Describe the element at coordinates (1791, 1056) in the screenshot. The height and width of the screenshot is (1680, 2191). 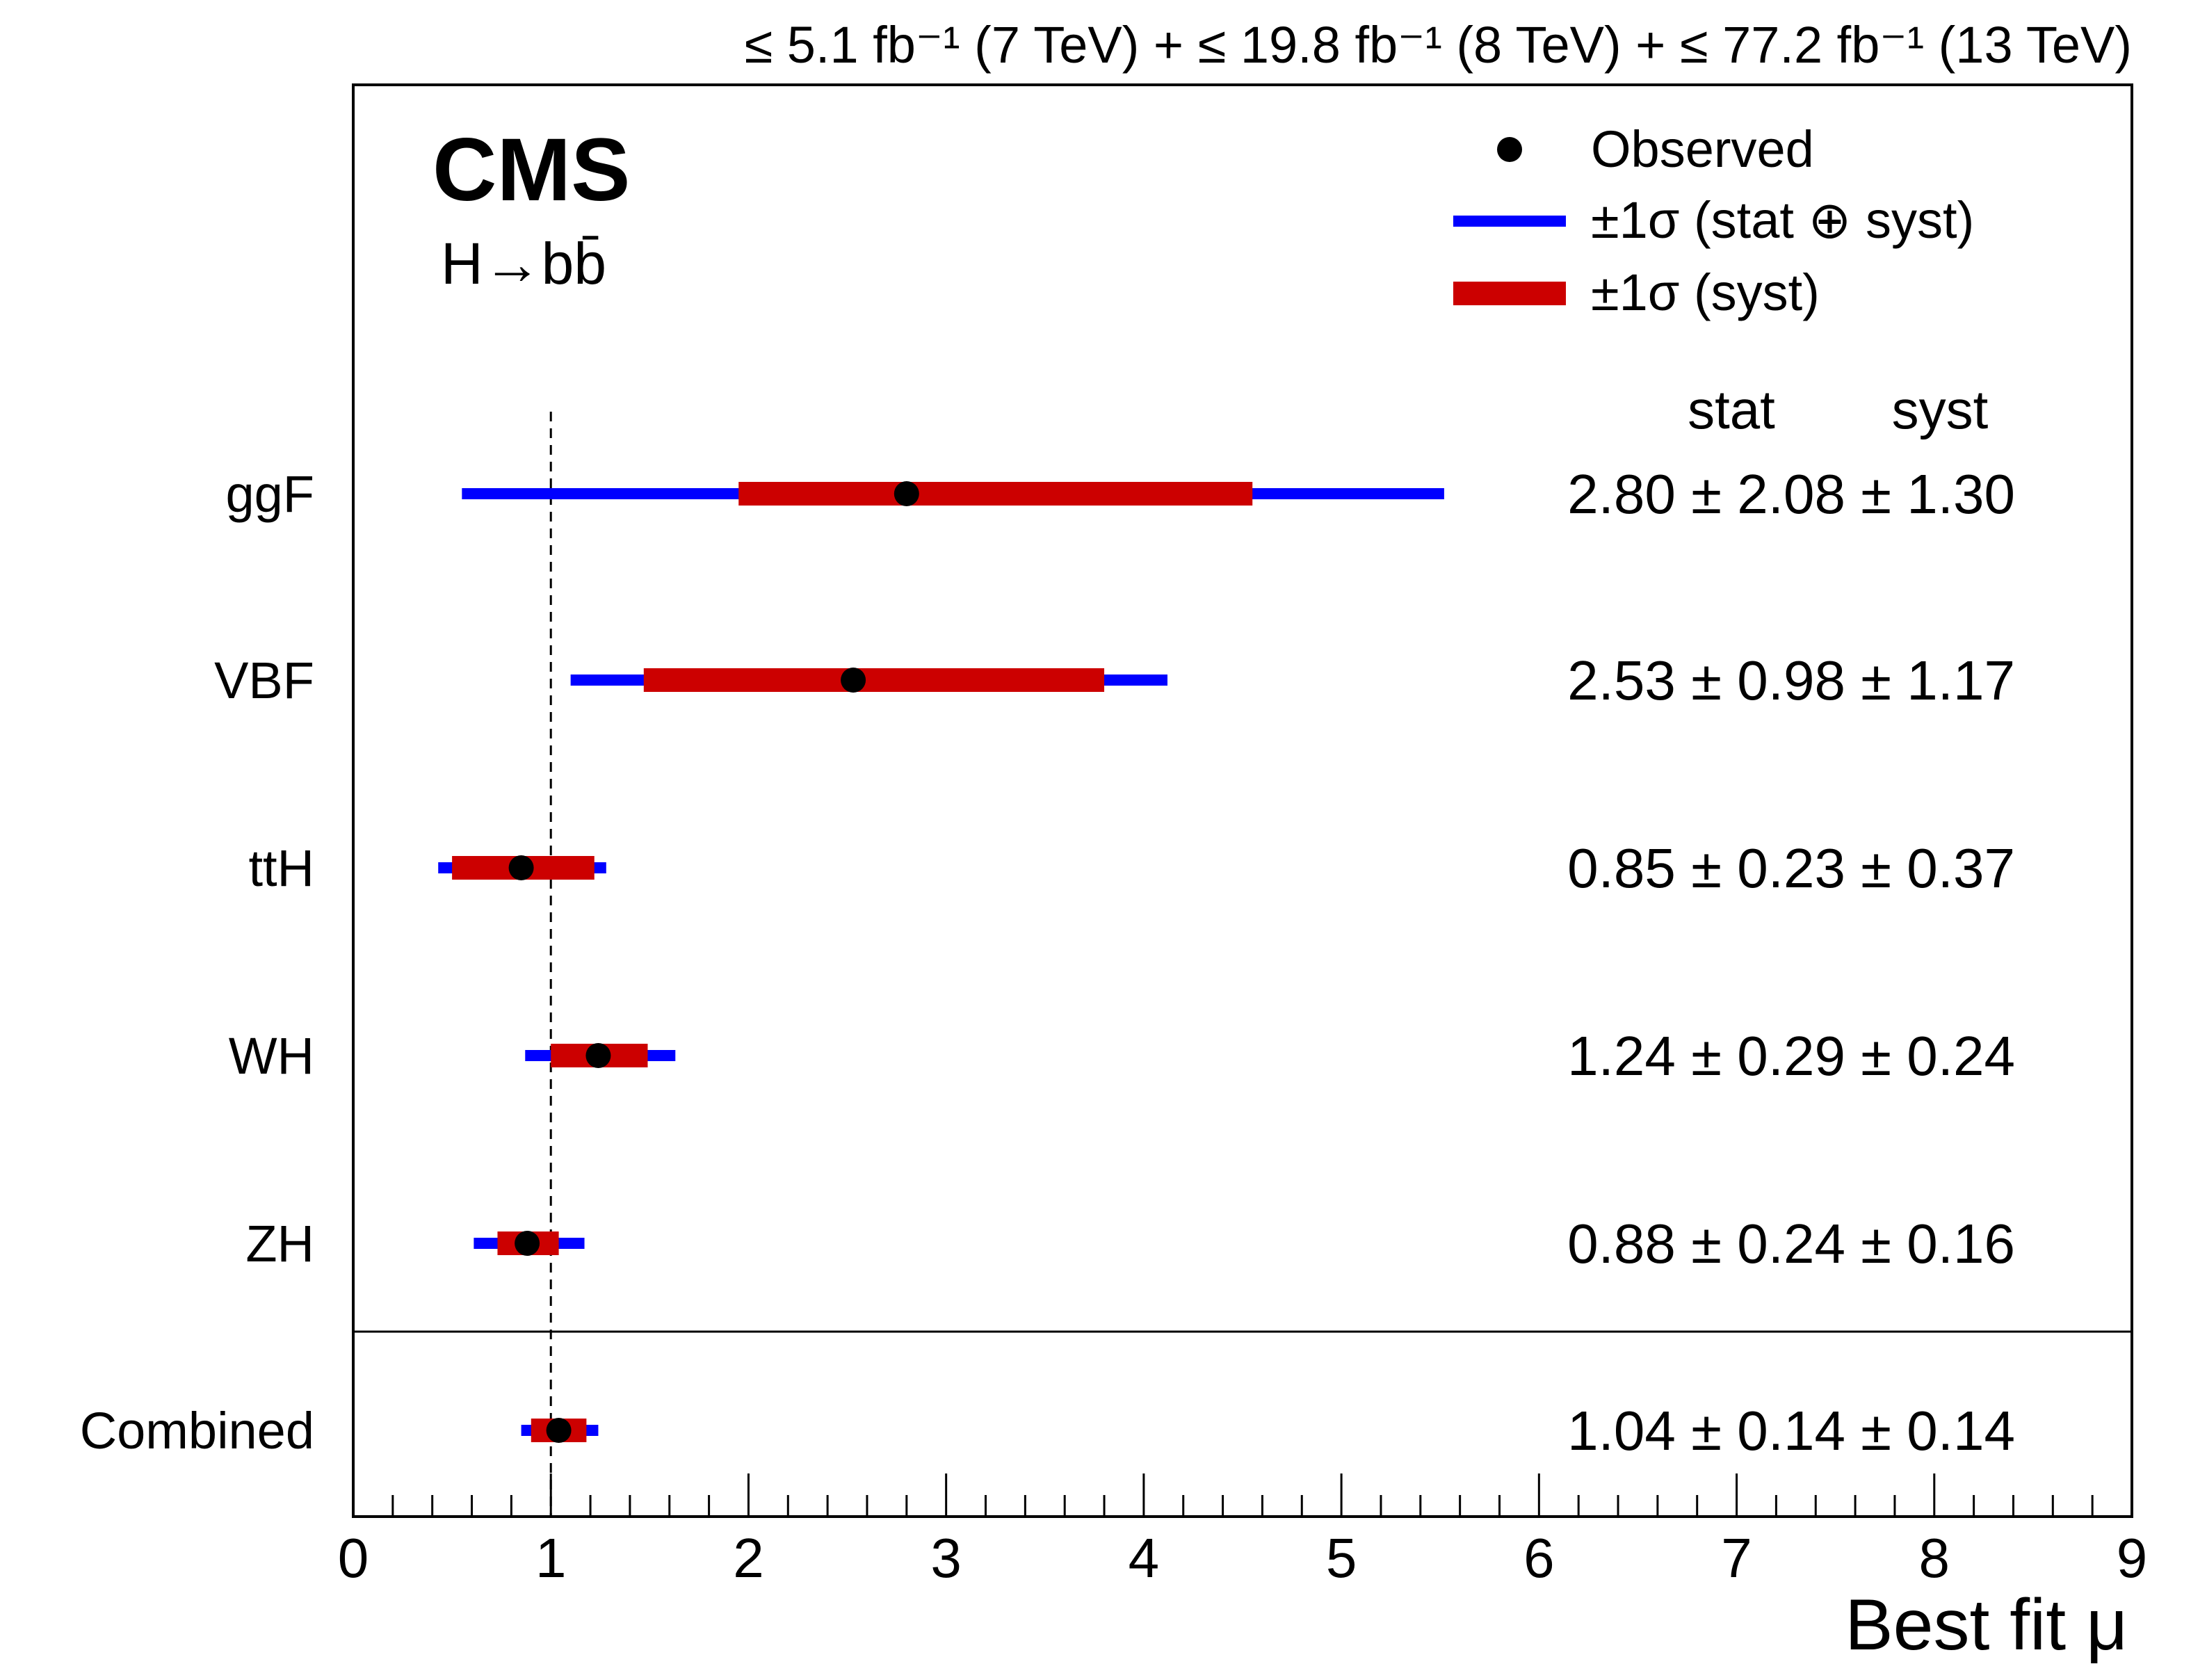
I see `row-value-wh: 1.24 ± 0.29 ± 0.24` at that location.